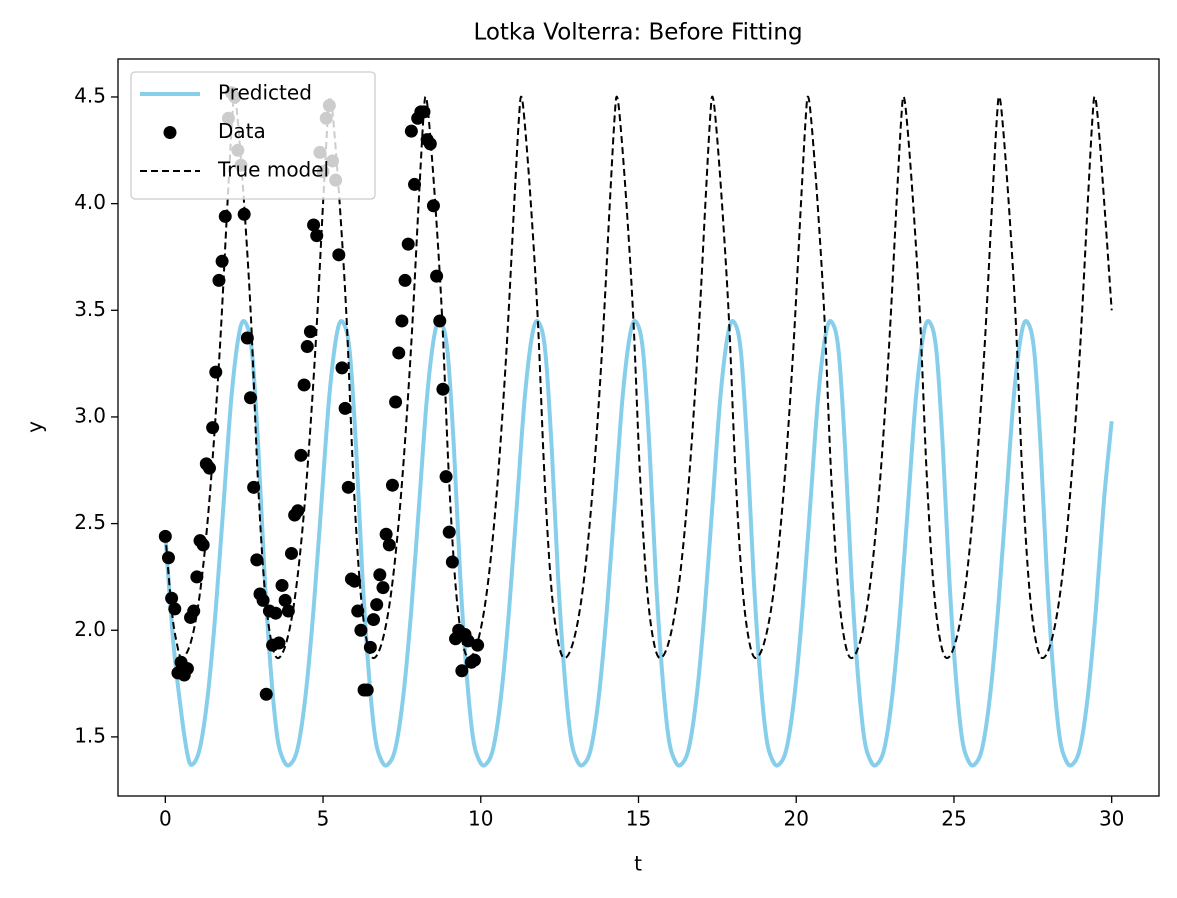 The height and width of the screenshot is (898, 1177). Describe the element at coordinates (273, 170) in the screenshot. I see `legend-label: True model` at that location.